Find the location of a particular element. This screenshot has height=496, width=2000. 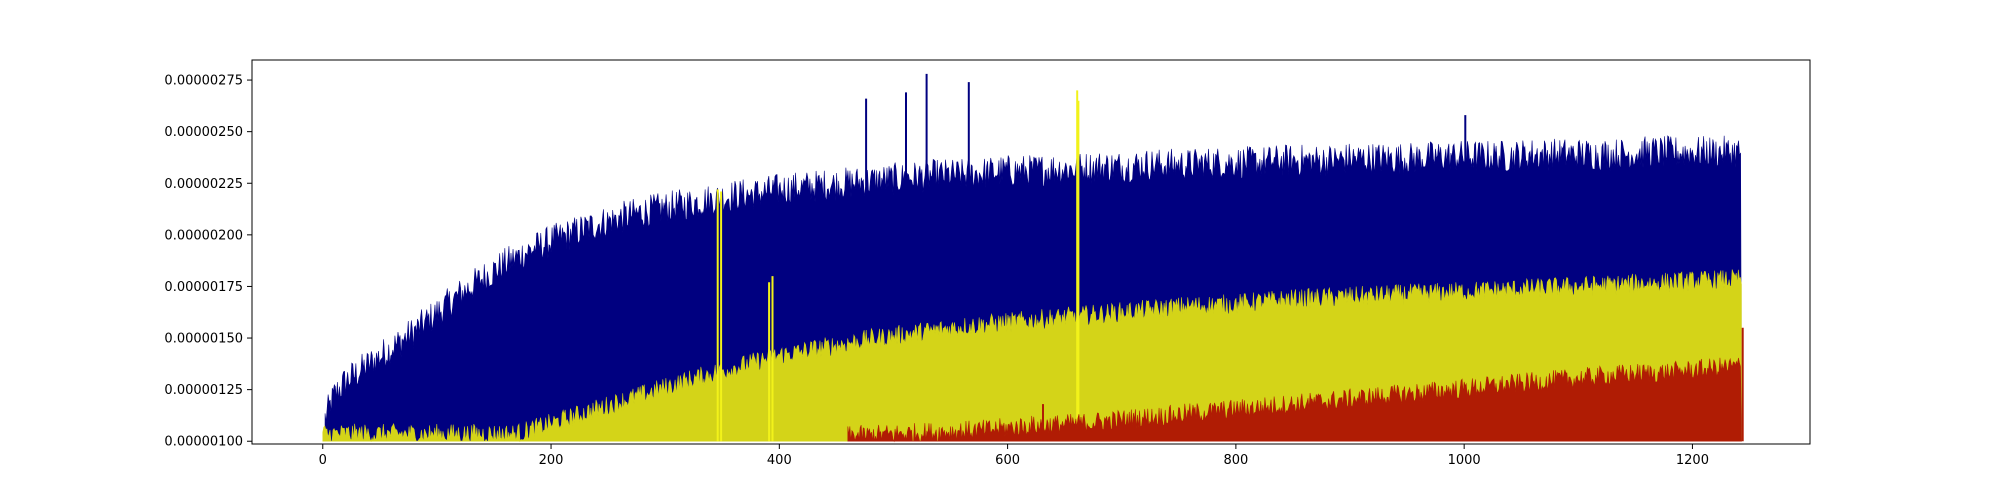

y-tick-label: 0.00000225 is located at coordinates (203, 184).